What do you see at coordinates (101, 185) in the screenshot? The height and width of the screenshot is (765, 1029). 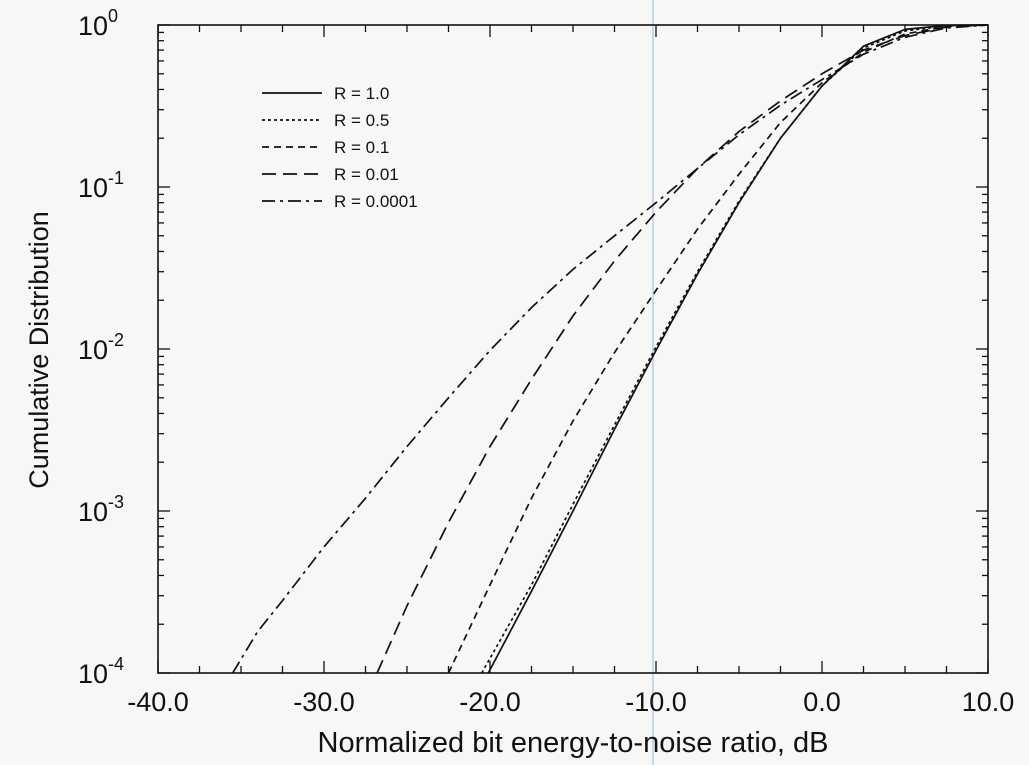 I see `y-tick-label: 10⁻¹` at bounding box center [101, 185].